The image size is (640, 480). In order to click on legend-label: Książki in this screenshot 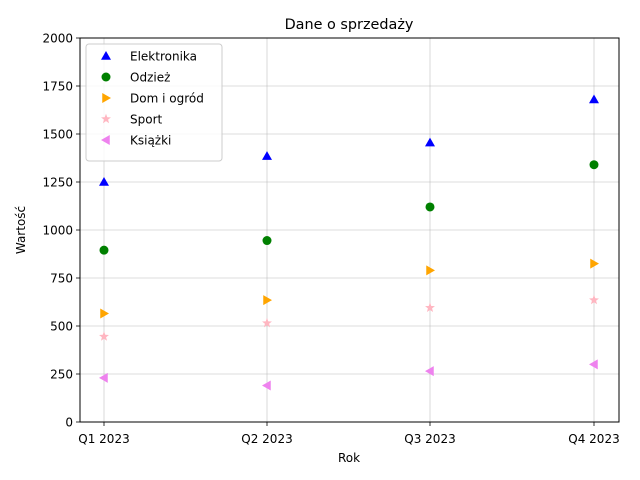, I will do `click(150, 141)`.